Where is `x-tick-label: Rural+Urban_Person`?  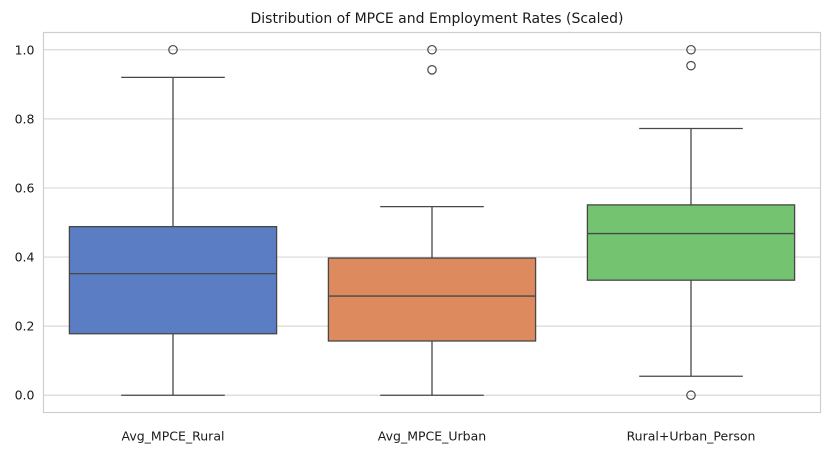
x-tick-label: Rural+Urban_Person is located at coordinates (691, 436).